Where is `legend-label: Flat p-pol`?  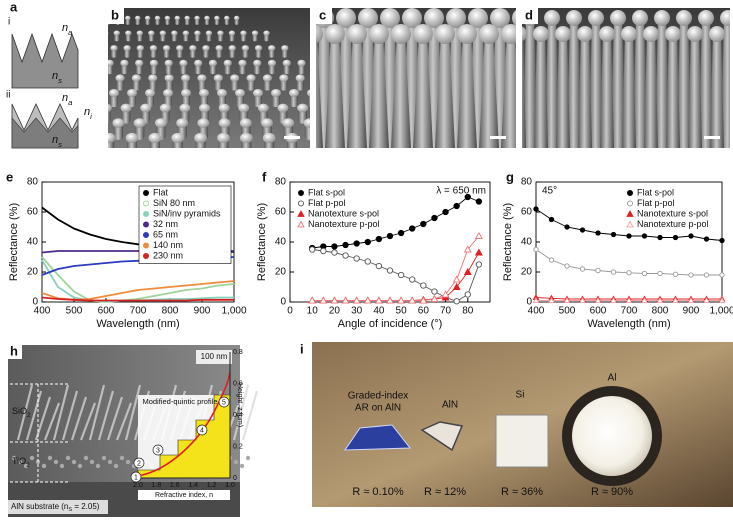 legend-label: Flat p-pol is located at coordinates (327, 203).